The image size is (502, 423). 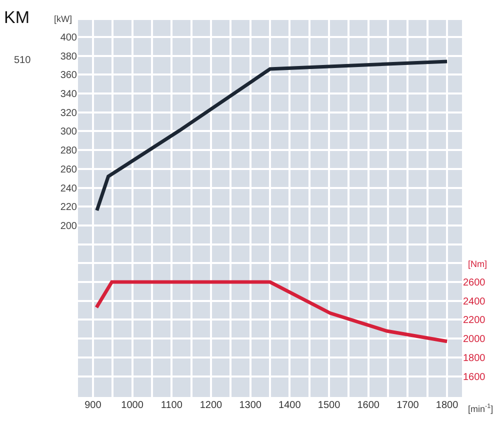 I want to click on line-series, so click(x=271, y=312).